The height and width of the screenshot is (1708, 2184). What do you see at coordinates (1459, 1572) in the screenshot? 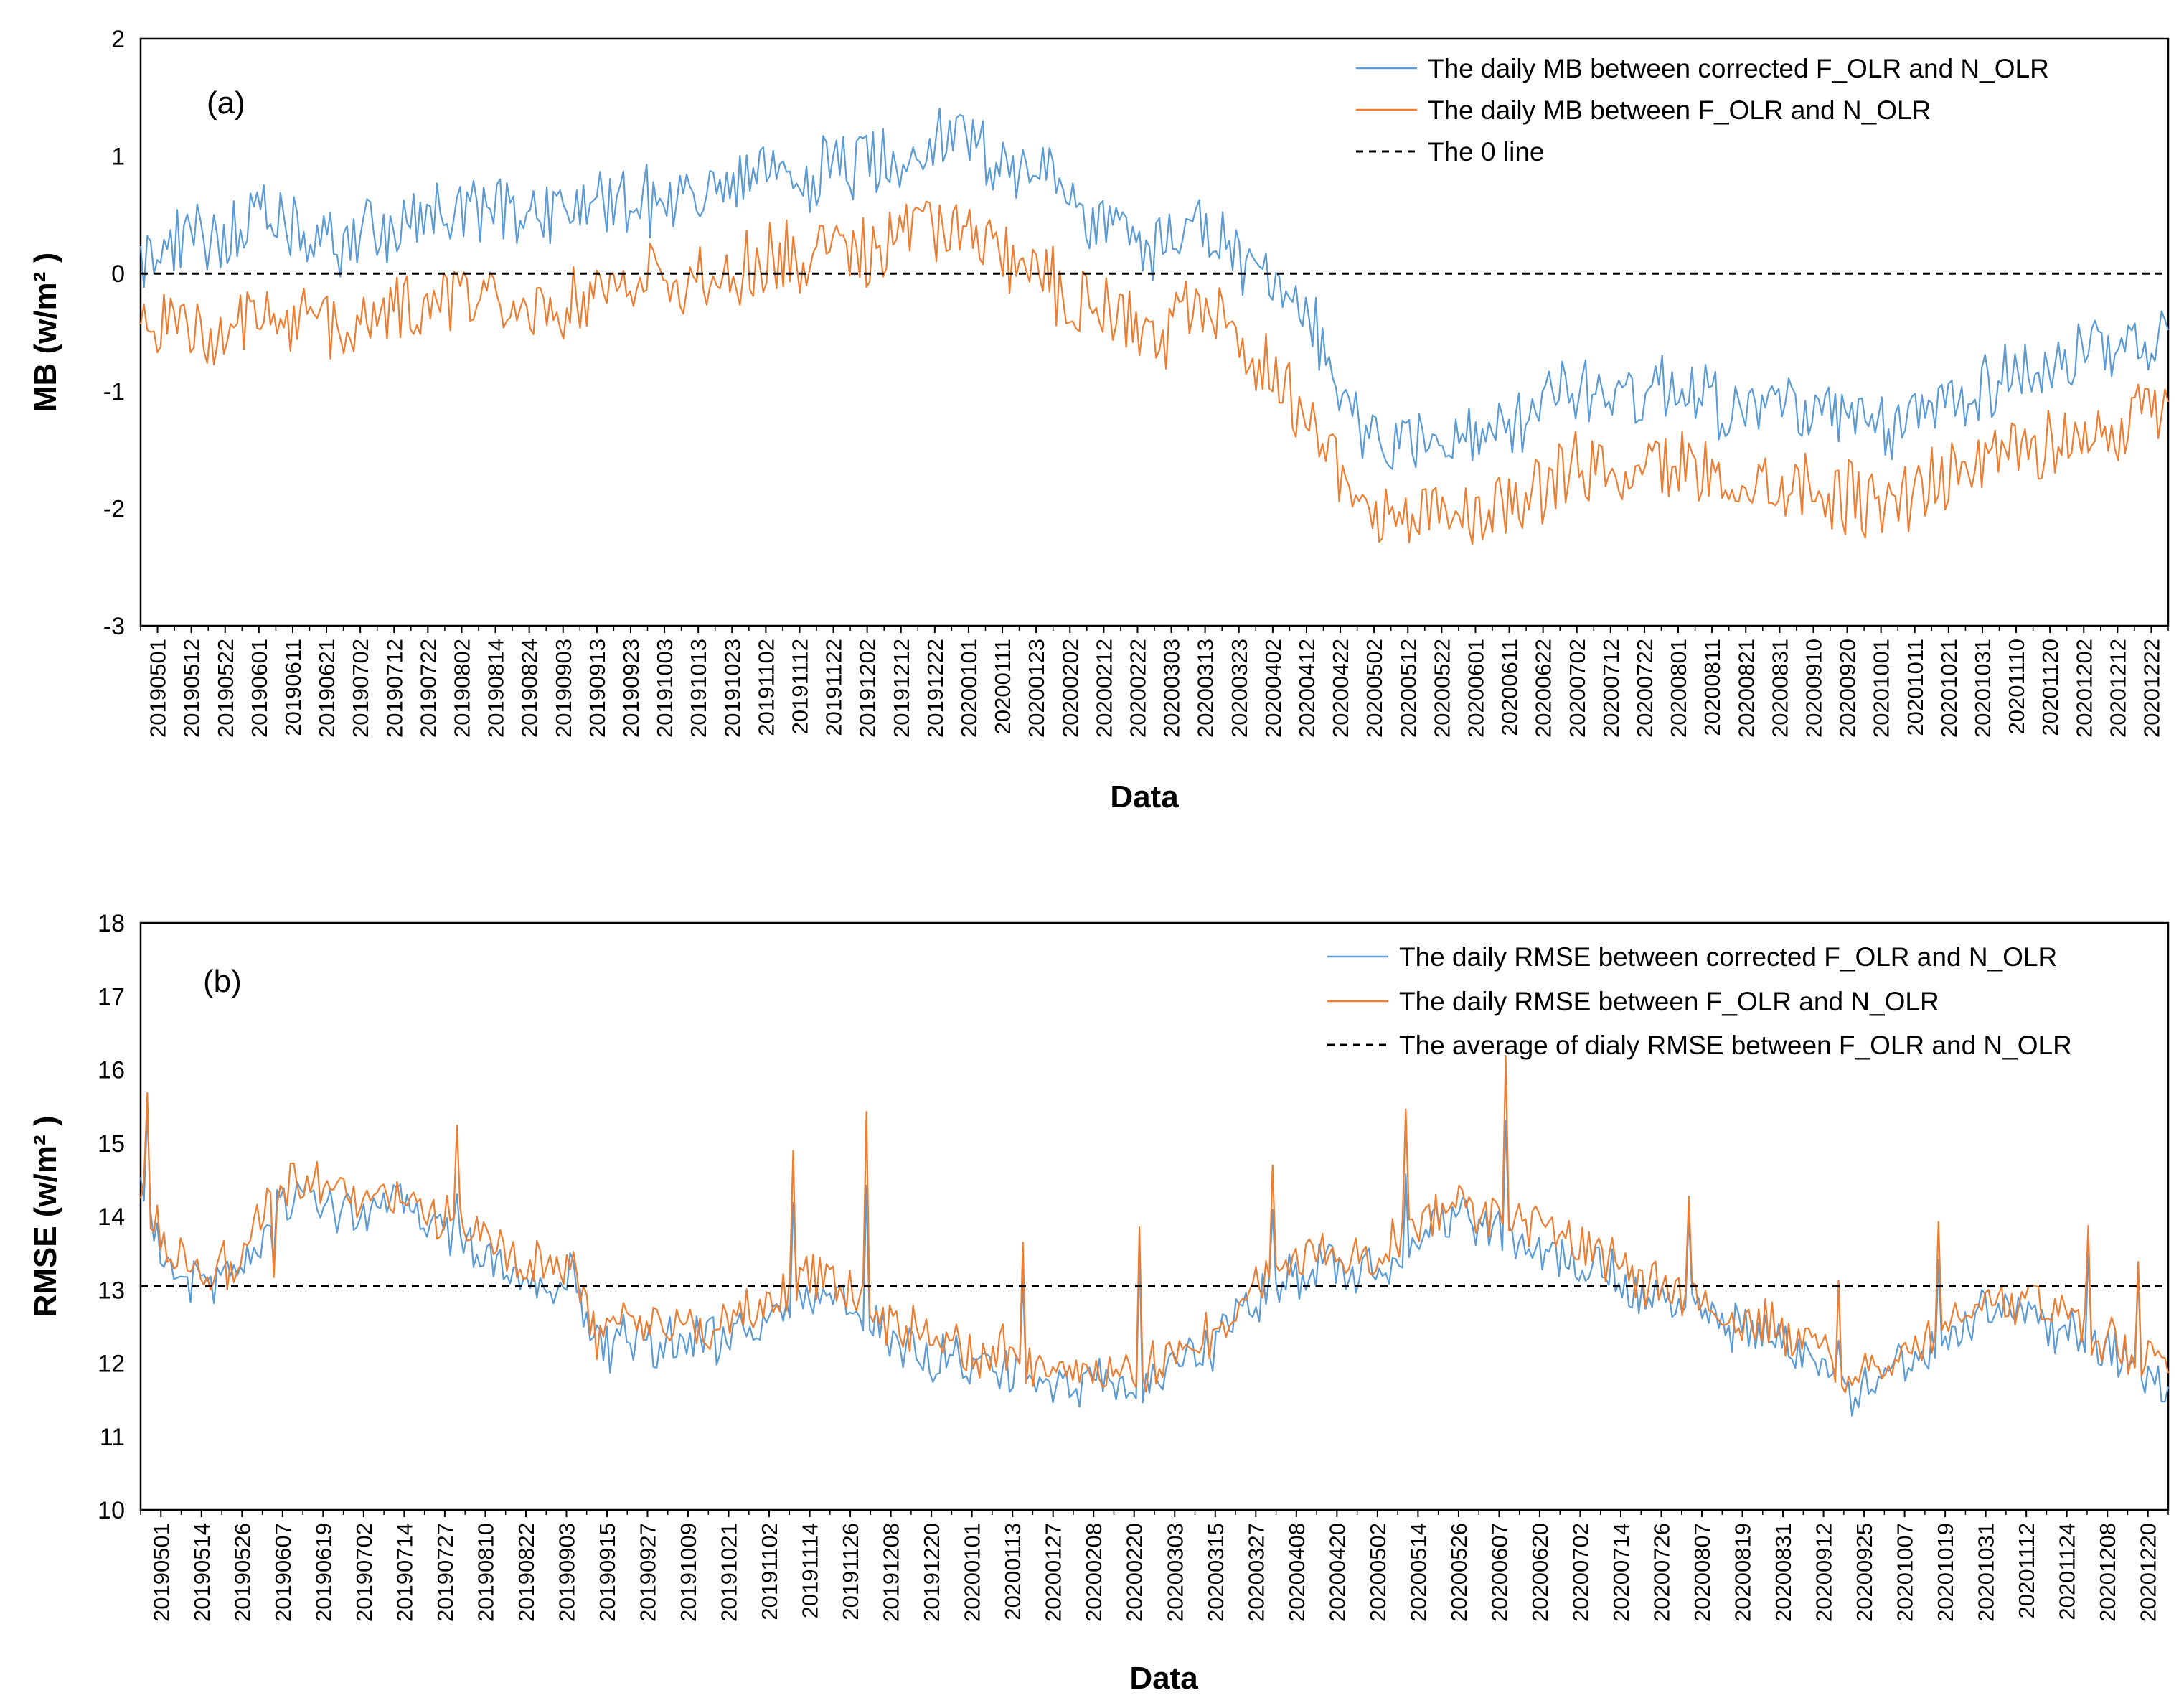
I see `x-tick-label: 20200526` at bounding box center [1459, 1572].